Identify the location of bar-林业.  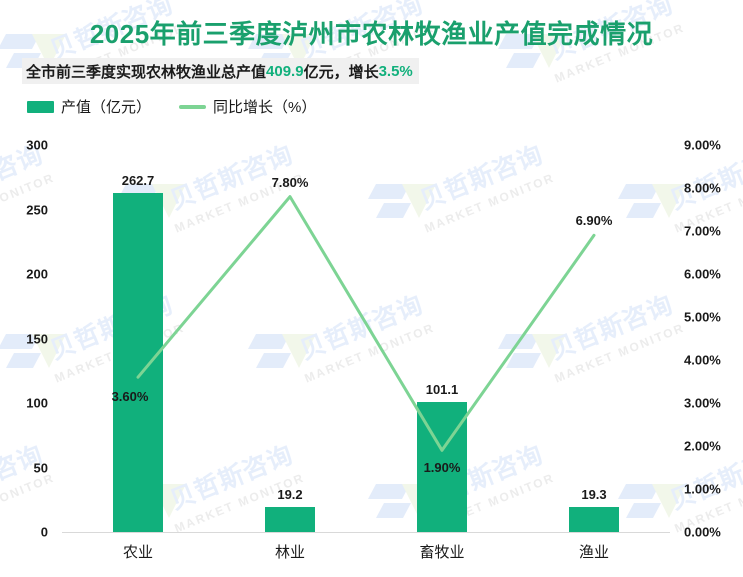
(290, 519).